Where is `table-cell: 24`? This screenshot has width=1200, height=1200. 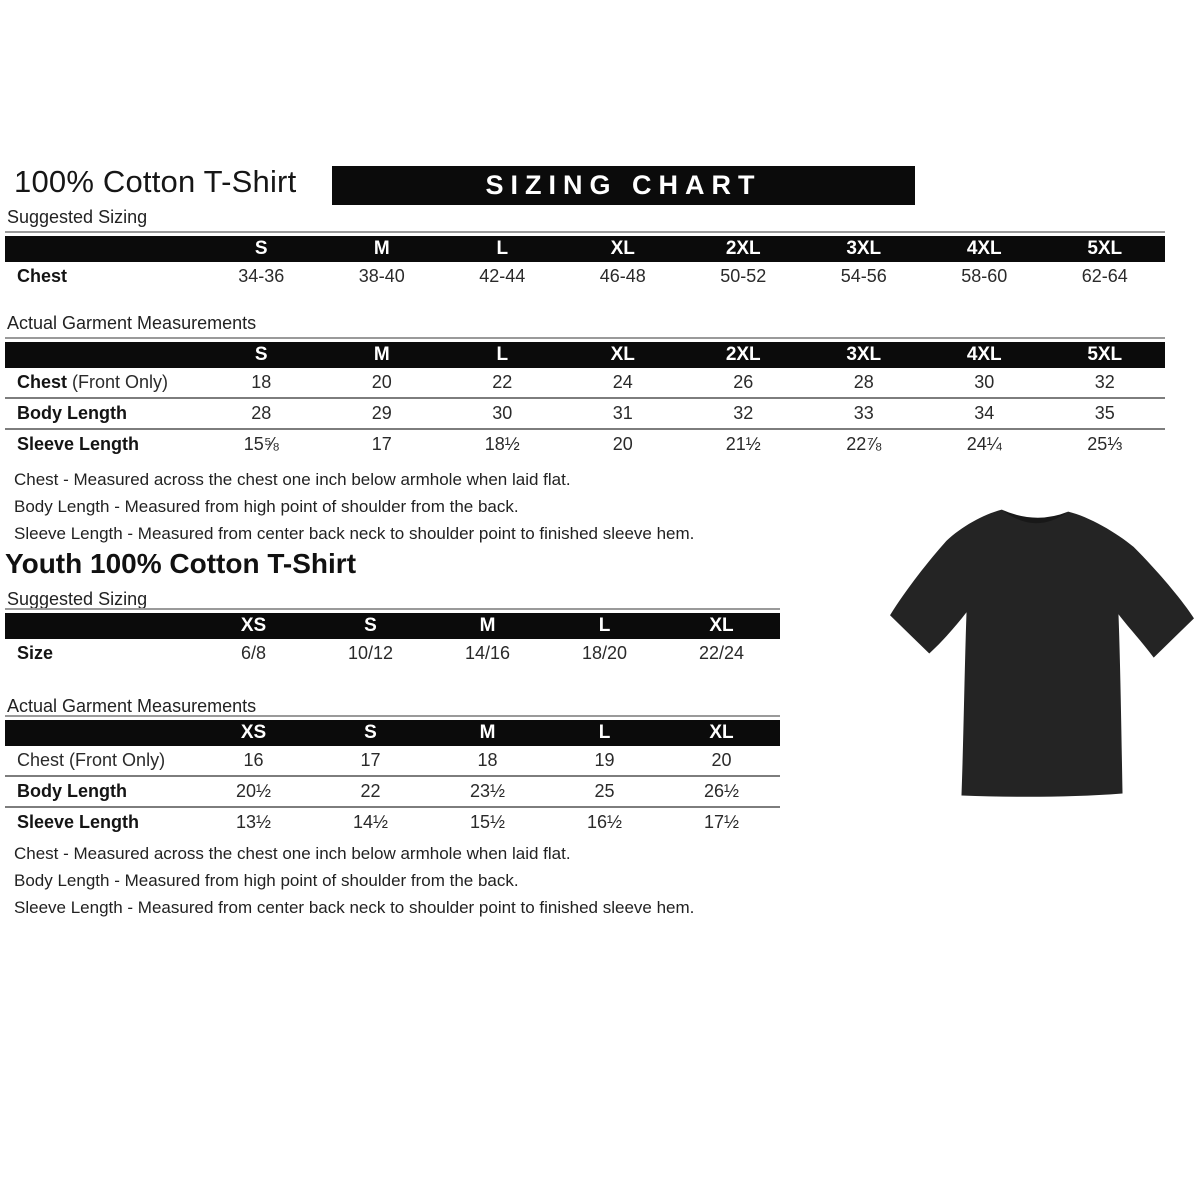
table-cell: 24 is located at coordinates (622, 382).